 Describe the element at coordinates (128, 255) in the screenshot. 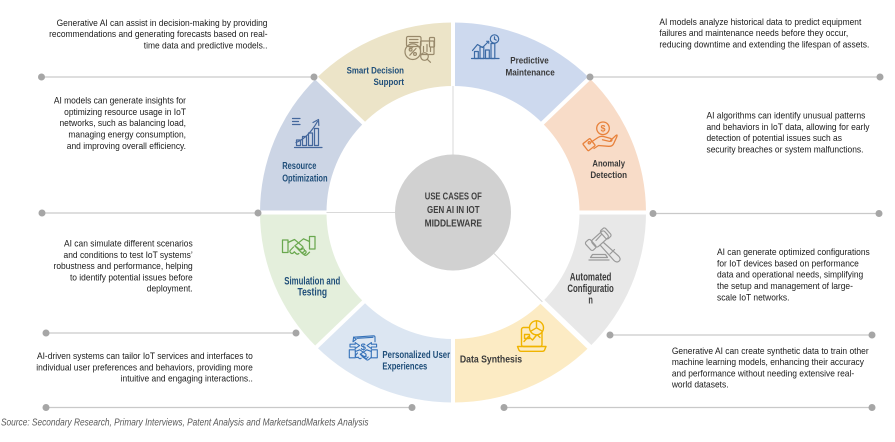

I see `svg-text:and conditions to test IoT sys: and conditions to test IoT systems’` at that location.